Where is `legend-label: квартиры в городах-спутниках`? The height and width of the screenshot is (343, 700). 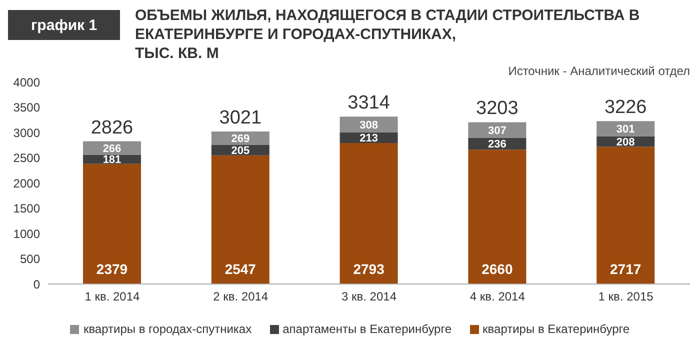 legend-label: квартиры в городах-спутниках is located at coordinates (167, 329).